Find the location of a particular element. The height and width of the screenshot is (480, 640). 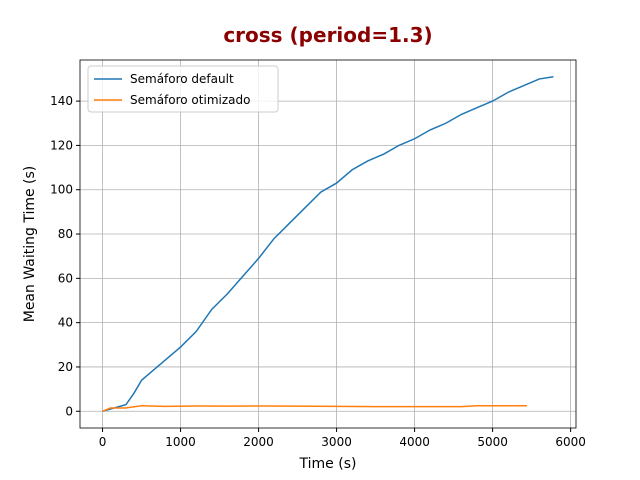

chart-title: cross (period=1.3) is located at coordinates (327, 35).